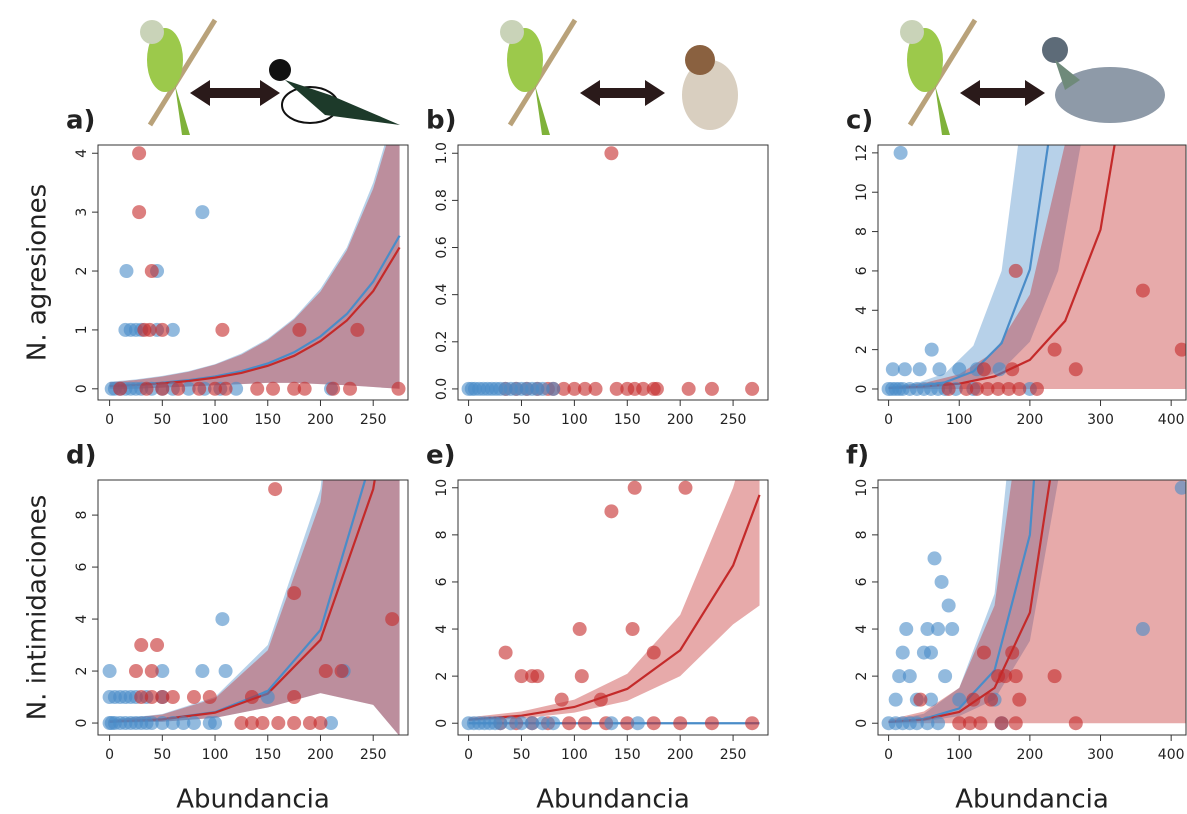 This screenshot has height=814, width=1187. I want to click on x-axis-label: Abundancia, so click(1032, 799).